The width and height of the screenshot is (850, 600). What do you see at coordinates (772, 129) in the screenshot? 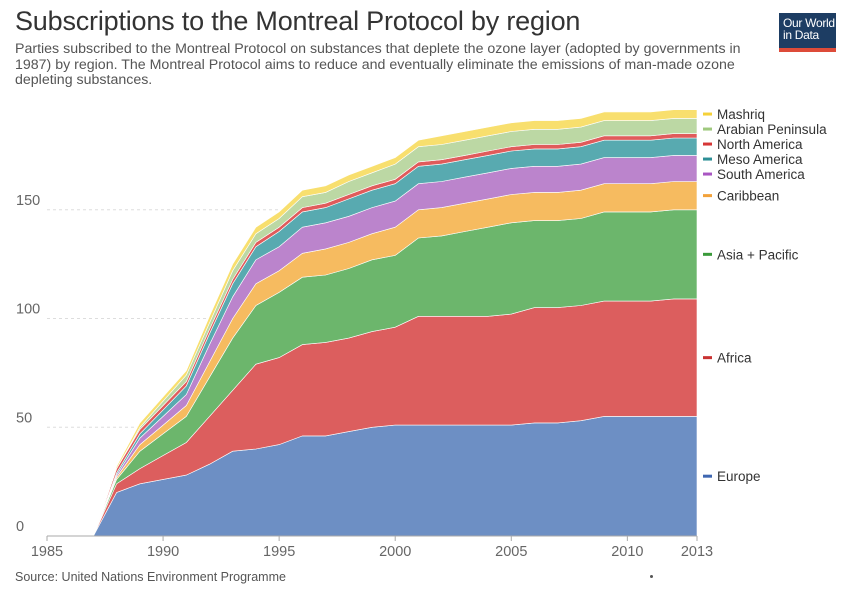
I see `legend-label-arabian-peninsula: Arabian Peninsula` at bounding box center [772, 129].